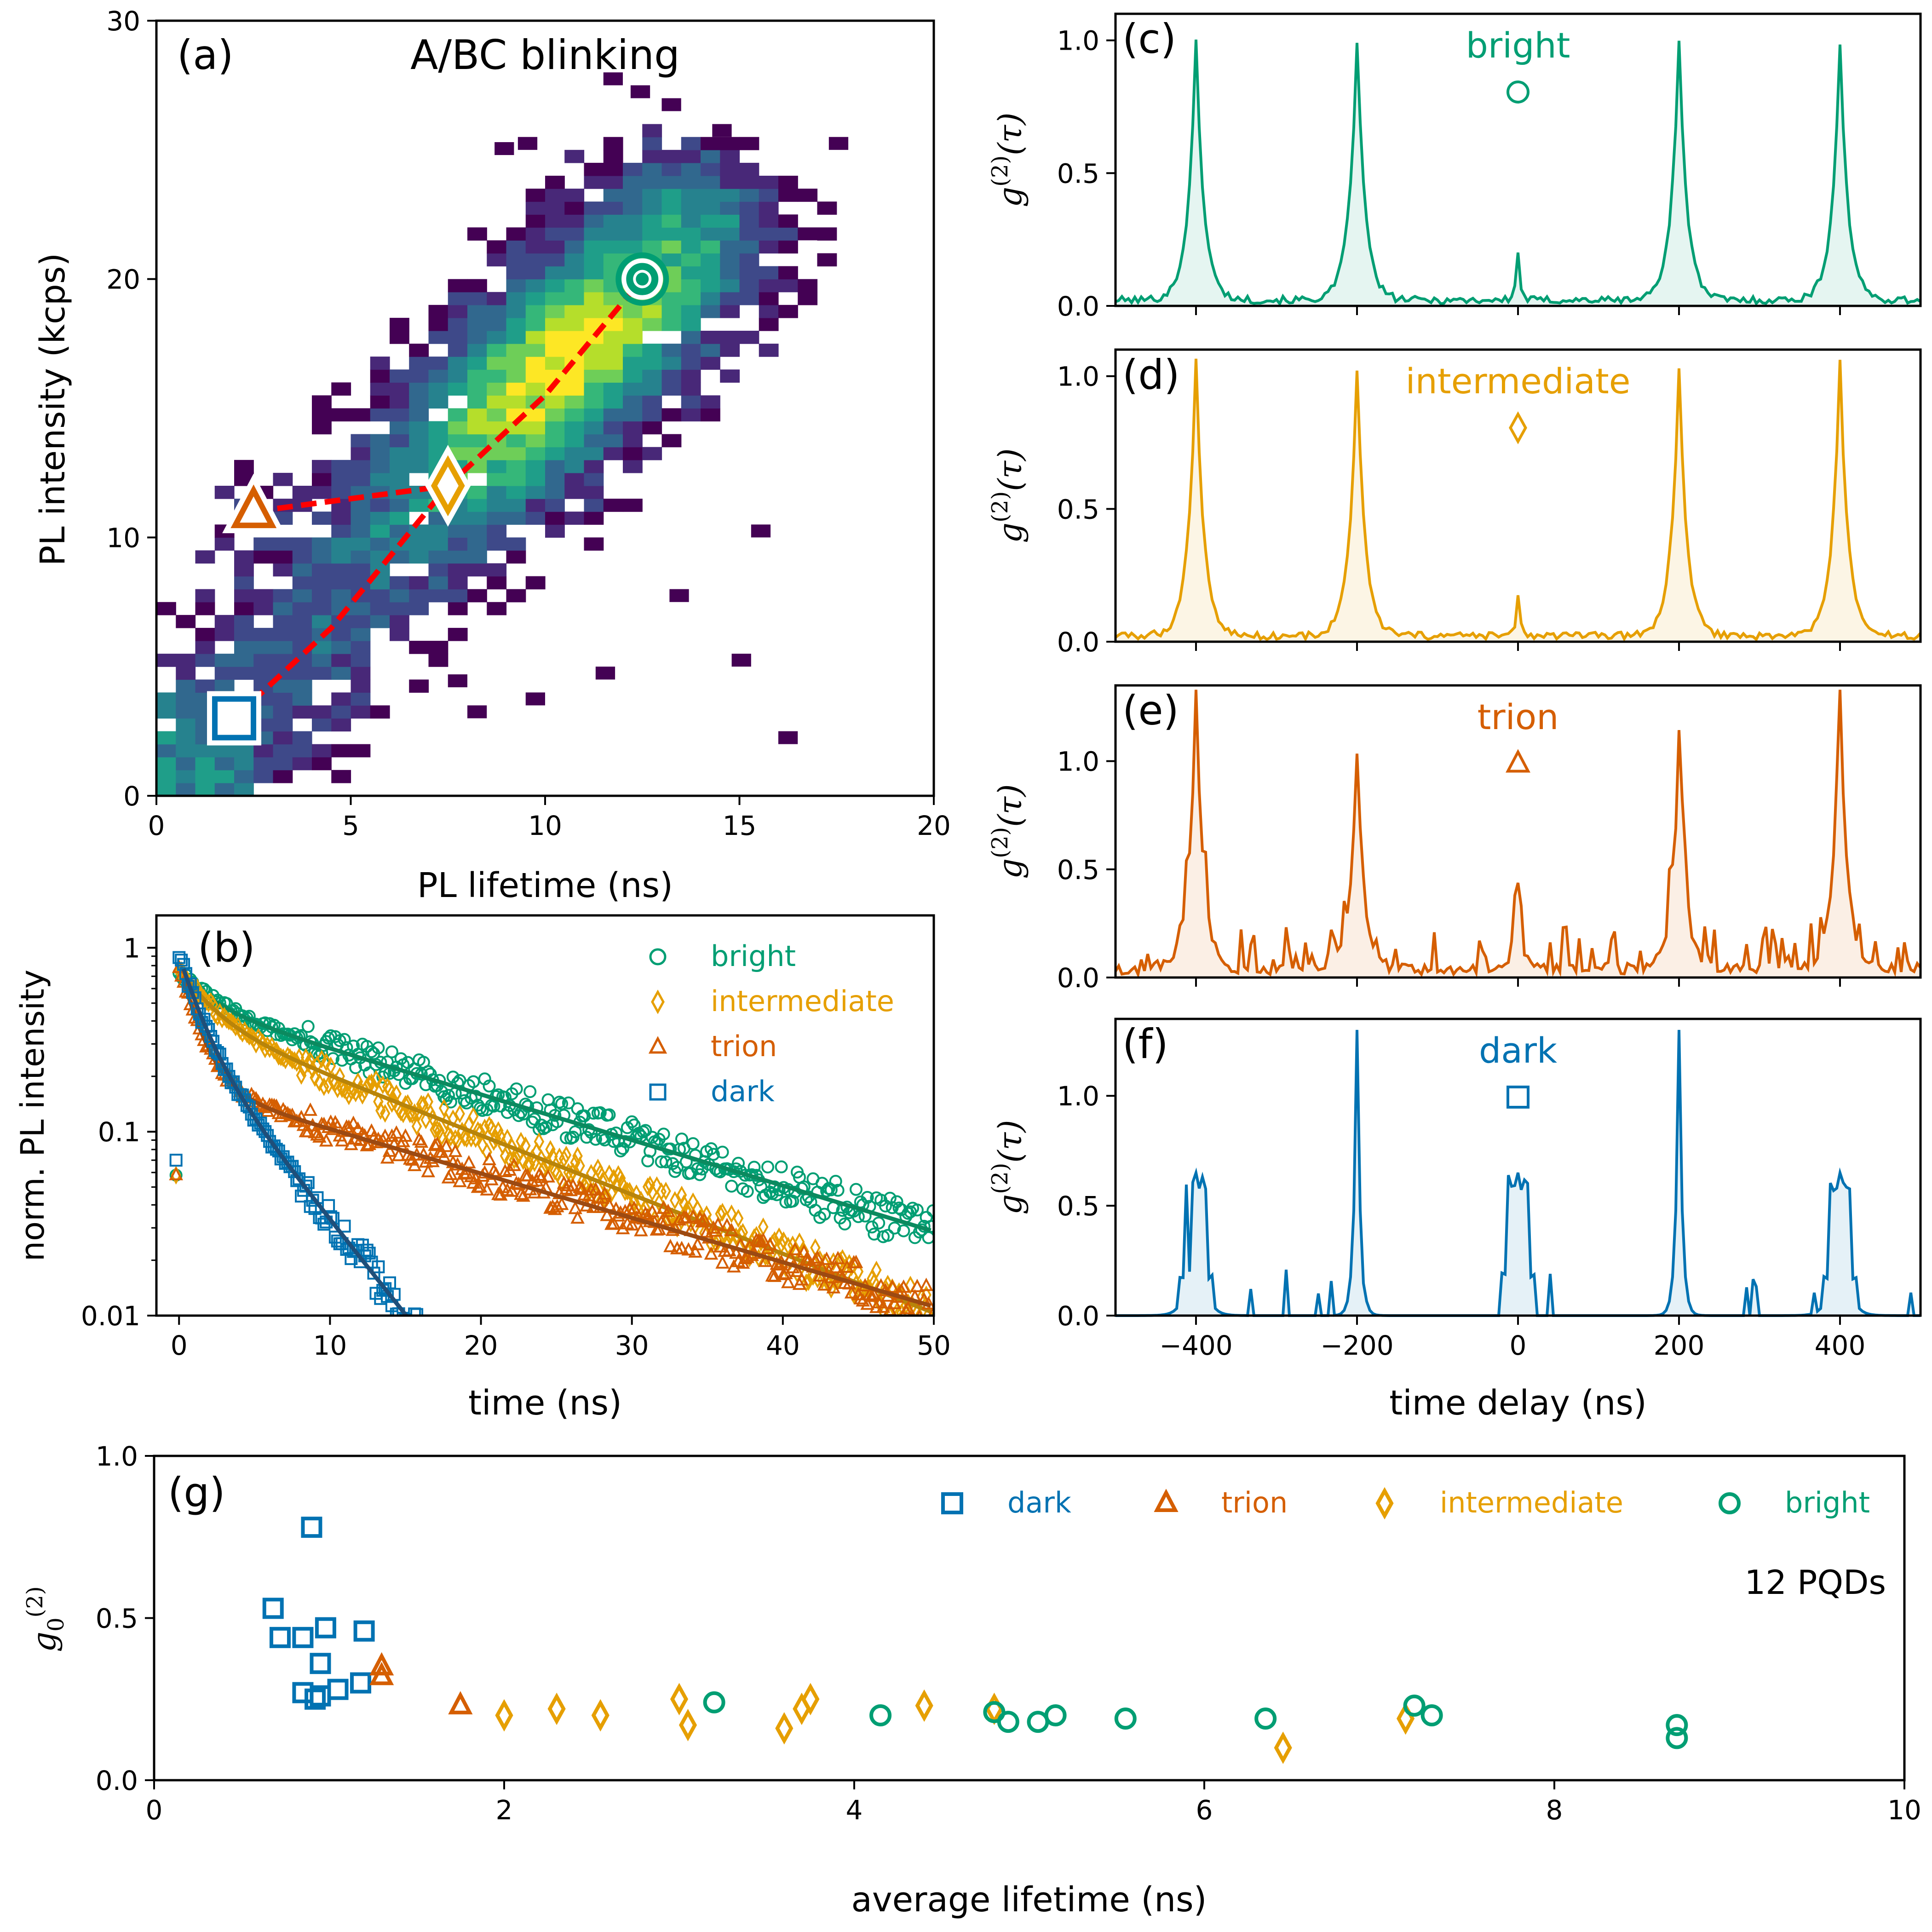  What do you see at coordinates (1283, 1747) in the screenshot?
I see `g0-point-intermediate` at bounding box center [1283, 1747].